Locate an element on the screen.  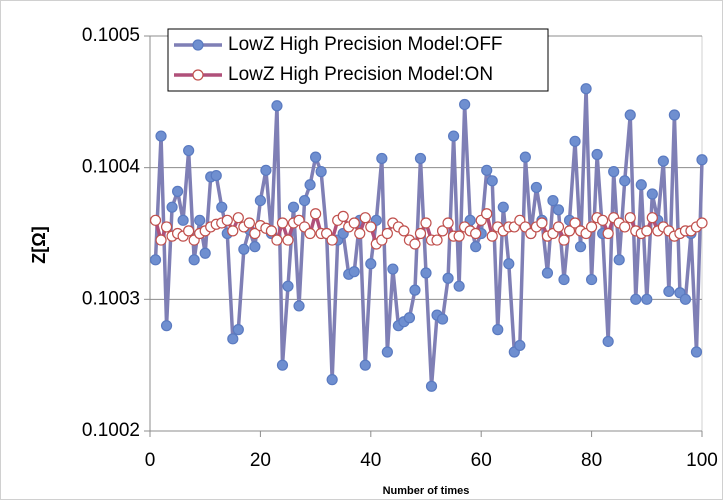
y-tick-label: 0.1003 is located at coordinates (111, 298).